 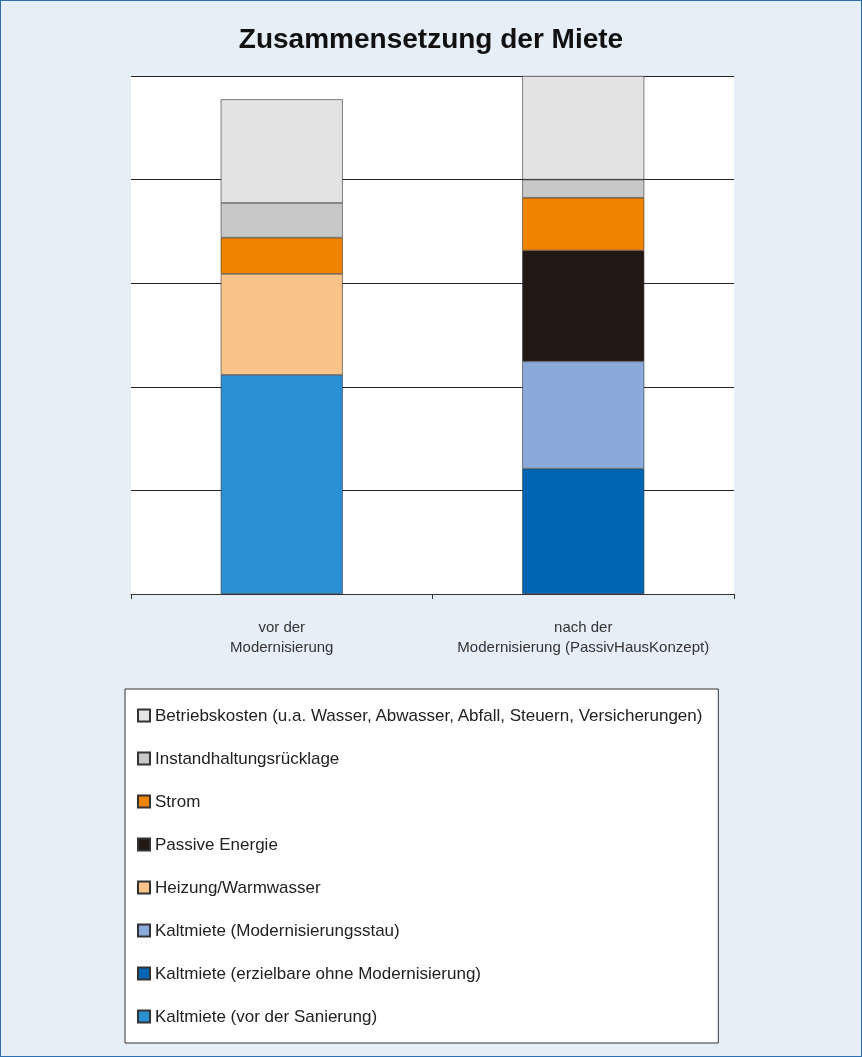 I want to click on legend-label: Instandhaltungsrücklage, so click(x=247, y=758).